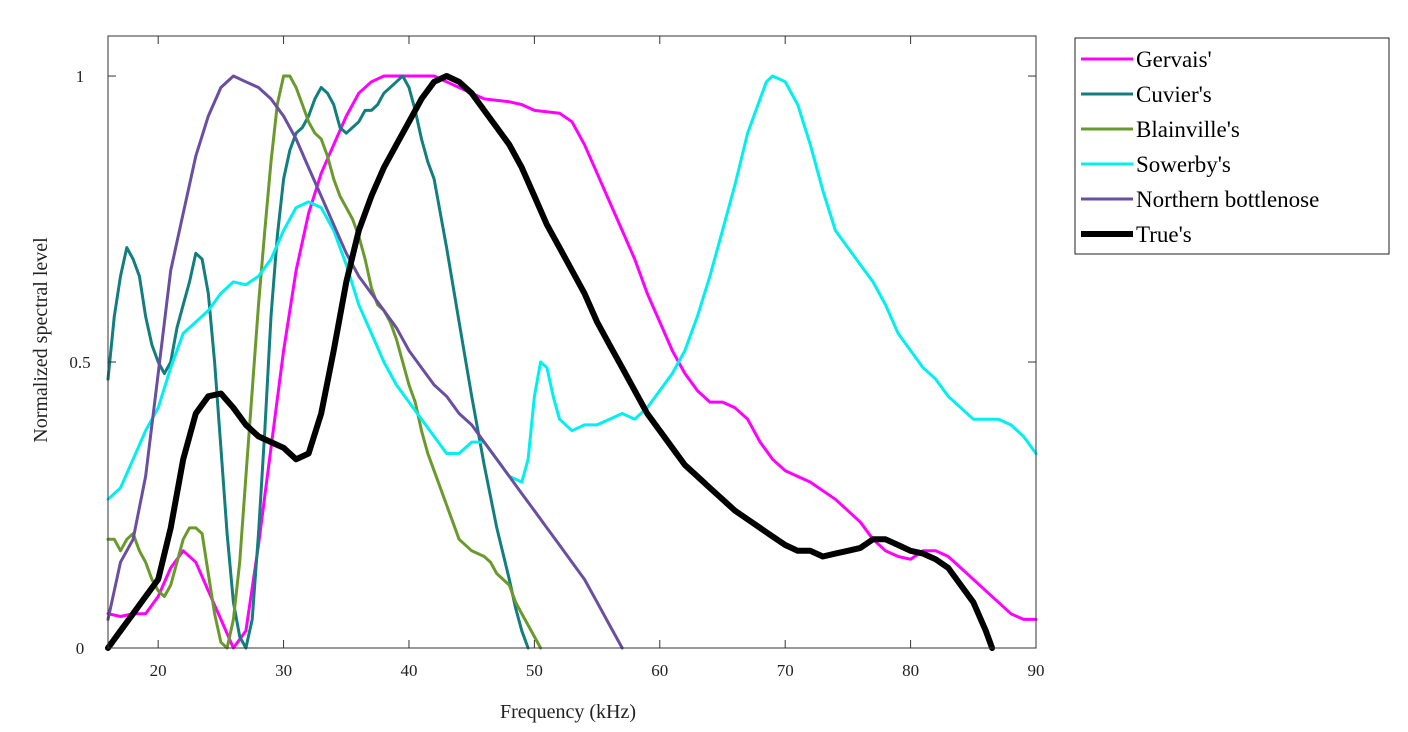 This screenshot has width=1408, height=732. I want to click on x-tick-label: 90, so click(1036, 670).